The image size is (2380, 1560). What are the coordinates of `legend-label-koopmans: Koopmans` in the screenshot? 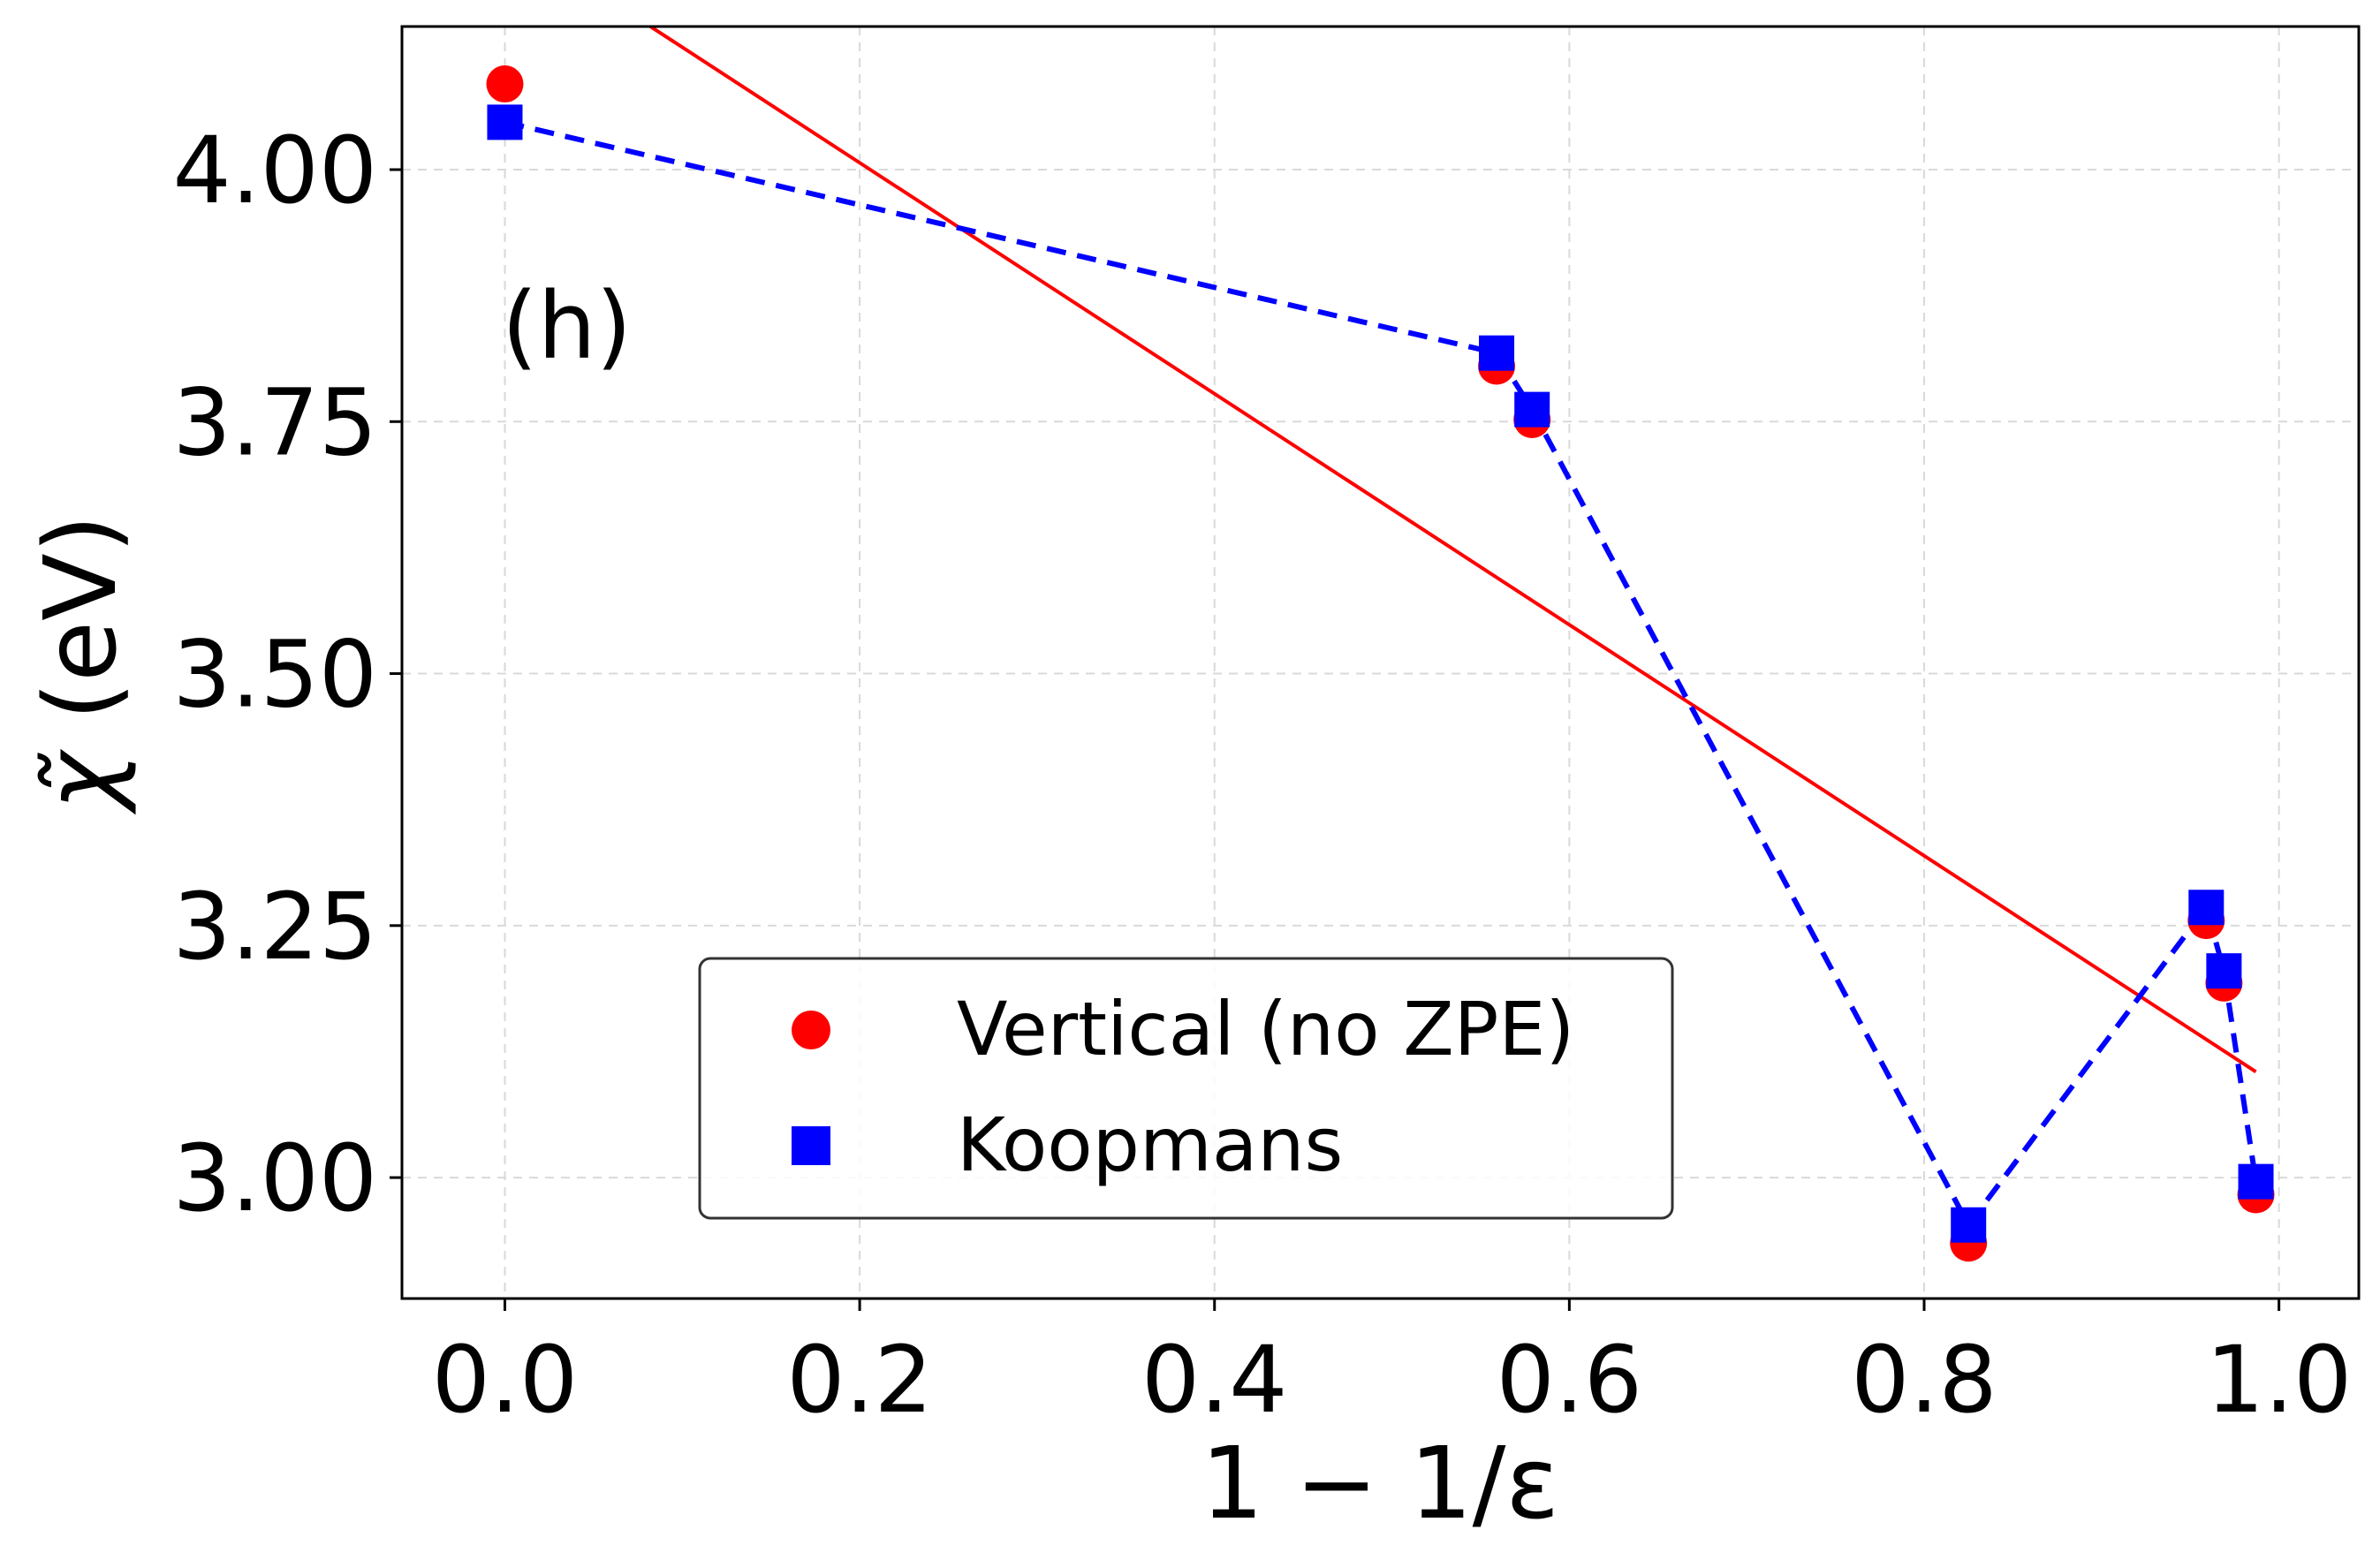 It's located at (1150, 1145).